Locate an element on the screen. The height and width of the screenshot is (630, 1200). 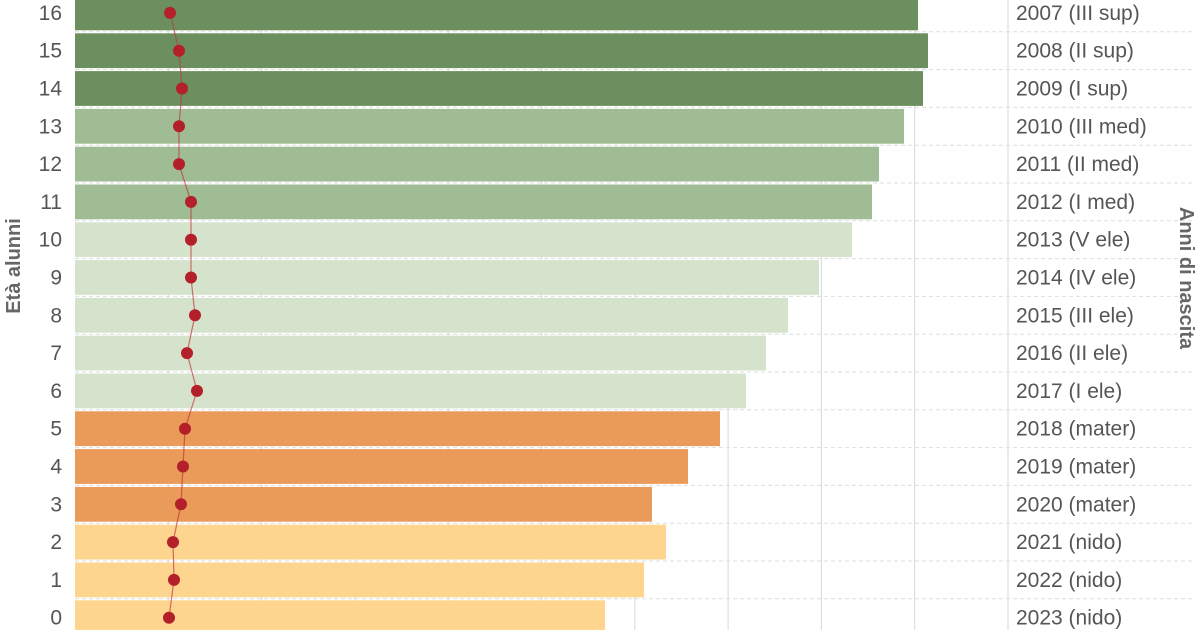
birth-year-tick-label: 2009 (I sup) is located at coordinates (1072, 89).